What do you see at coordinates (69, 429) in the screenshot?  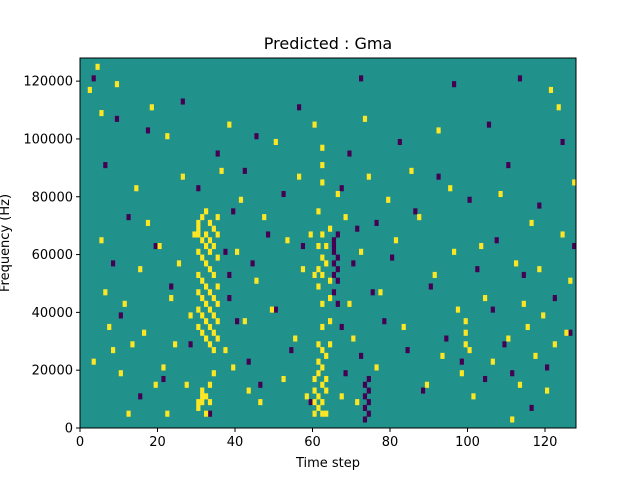 I see `y-tick-label: 0` at bounding box center [69, 429].